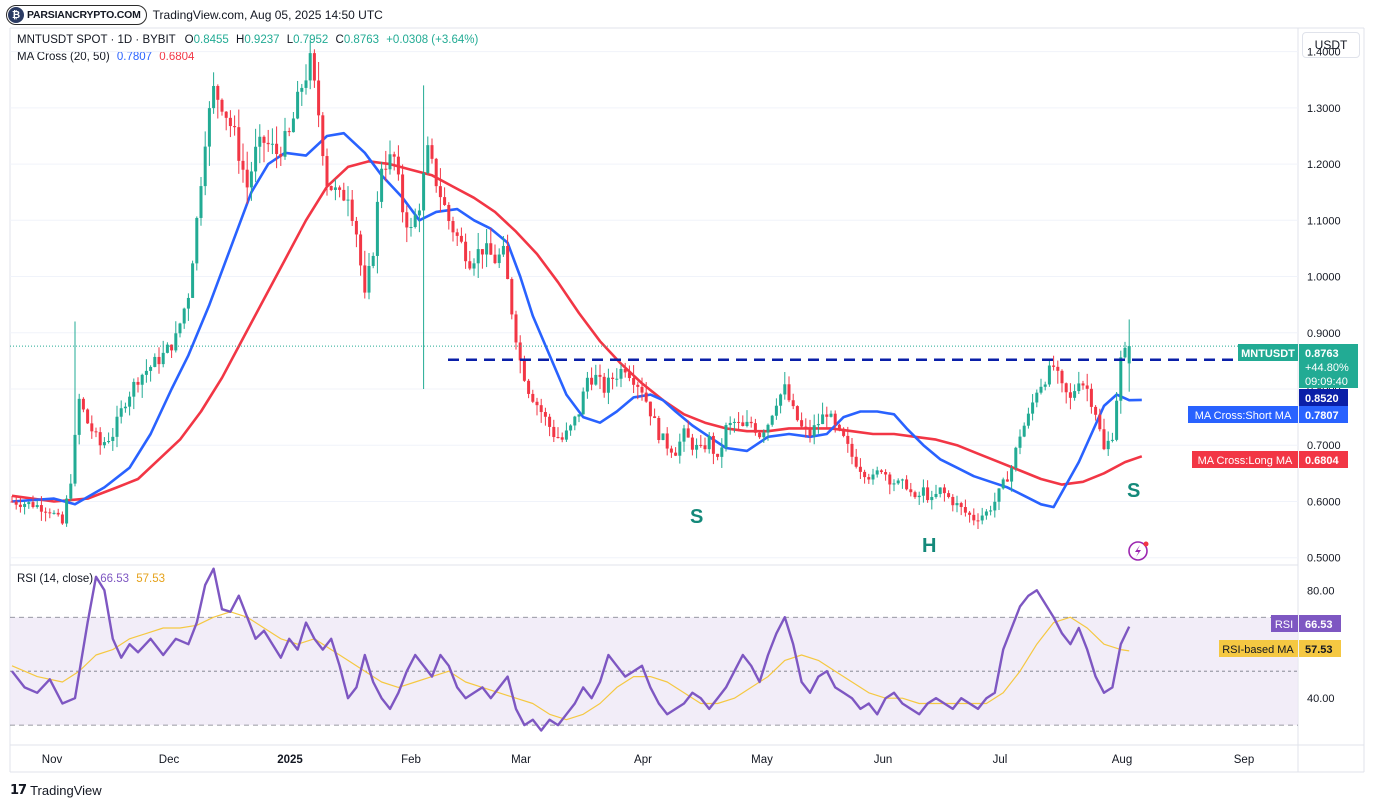 Image resolution: width=1374 pixels, height=808 pixels. What do you see at coordinates (883, 760) in the screenshot?
I see `time-tick-label: Jun` at bounding box center [883, 760].